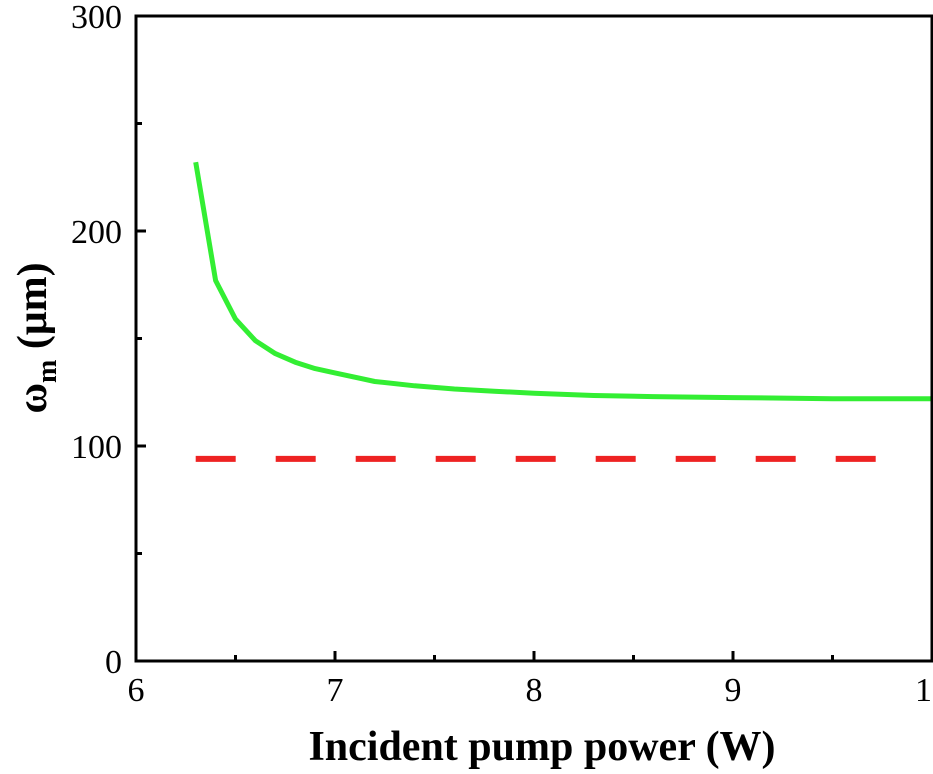 Image resolution: width=933 pixels, height=774 pixels. What do you see at coordinates (534, 690) in the screenshot?
I see `x-tick-label: 8` at bounding box center [534, 690].